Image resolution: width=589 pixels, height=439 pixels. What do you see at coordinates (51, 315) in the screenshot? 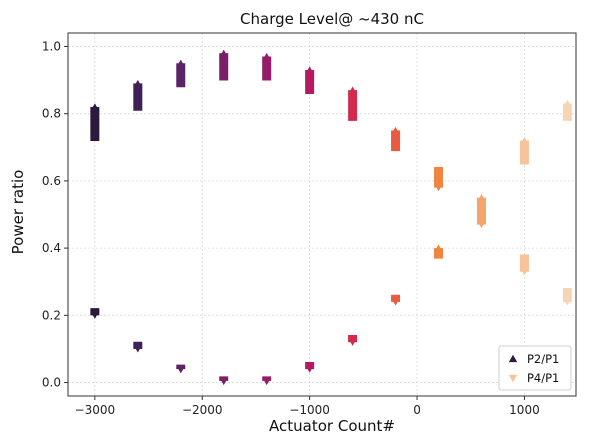
I see `y-tick-label: 0.2` at bounding box center [51, 315].